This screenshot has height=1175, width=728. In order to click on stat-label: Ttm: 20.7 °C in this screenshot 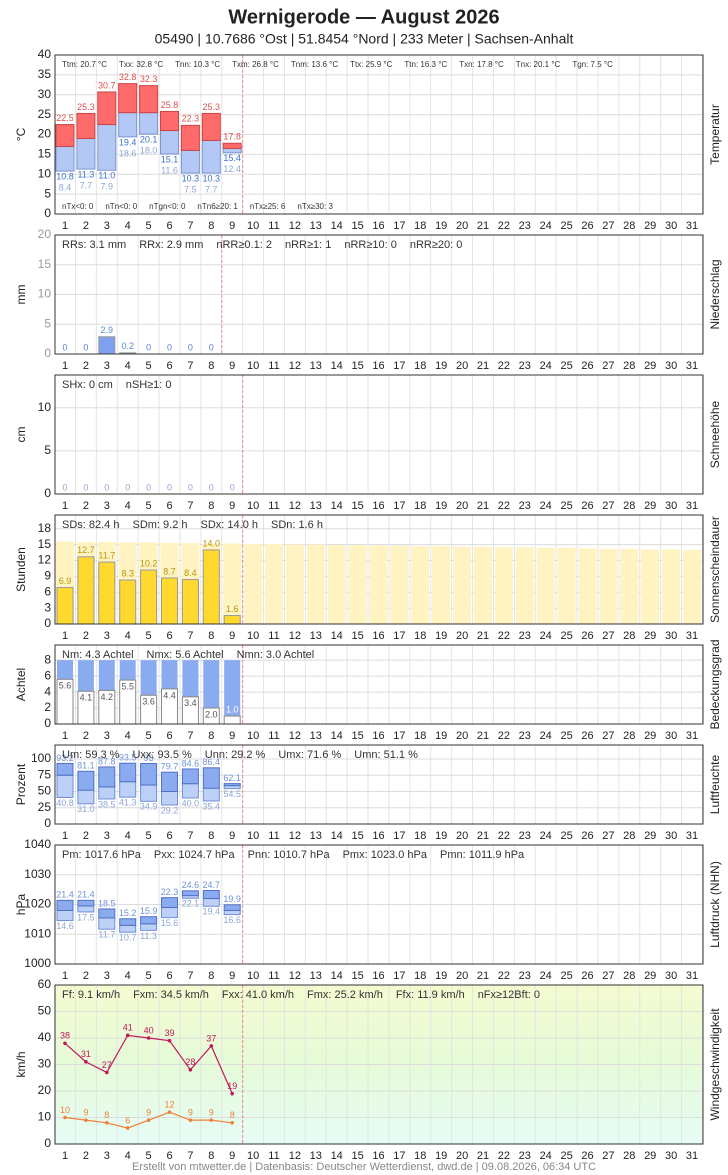, I will do `click(84, 64)`.